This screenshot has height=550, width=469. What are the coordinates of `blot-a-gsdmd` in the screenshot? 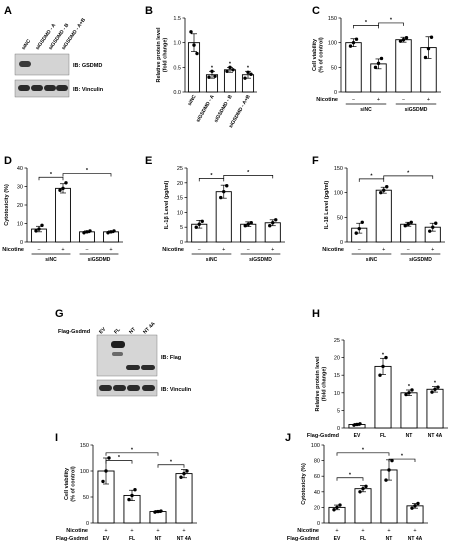 It's located at (42, 64).